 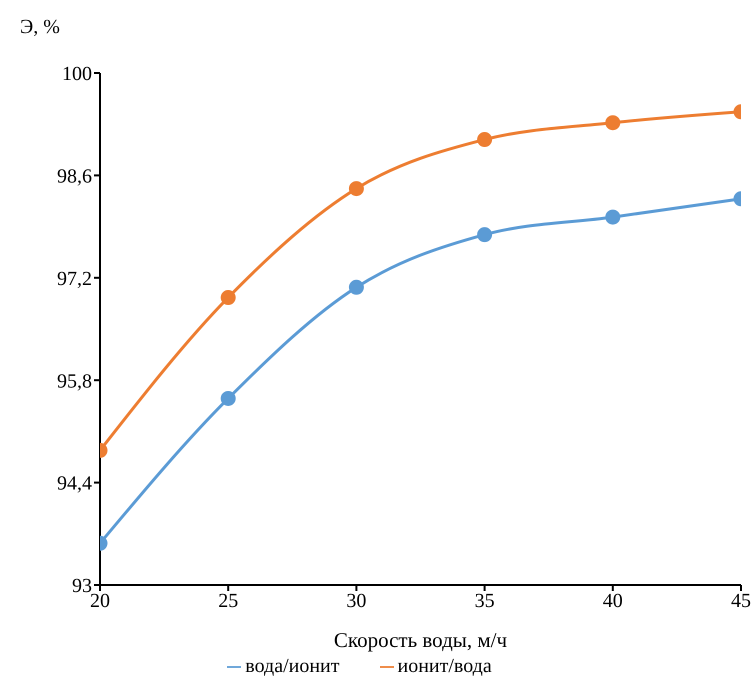 What do you see at coordinates (74, 177) in the screenshot?
I see `y-tick-label: 98,6` at bounding box center [74, 177].